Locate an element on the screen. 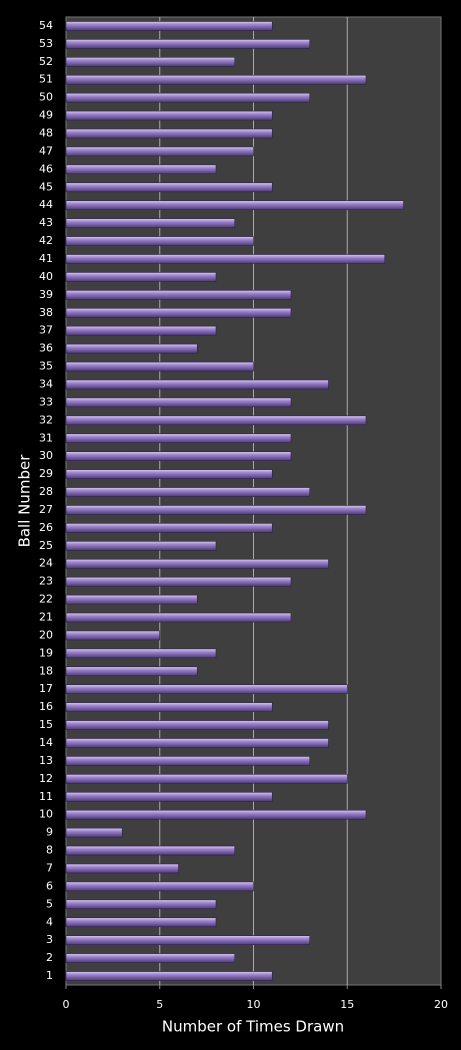 This screenshot has width=461, height=1050. y-tick-label: 28 is located at coordinates (46, 491).